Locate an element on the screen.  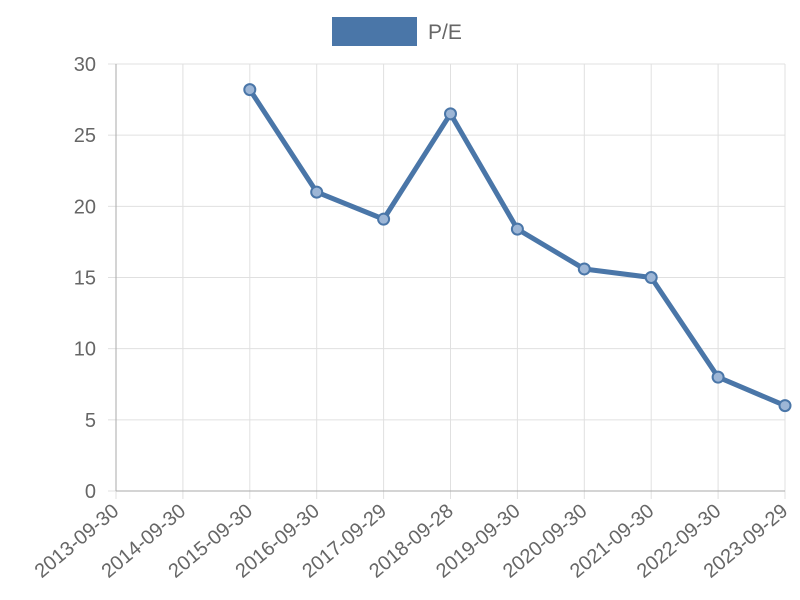
y-tick-label: 10 is located at coordinates (85, 350).